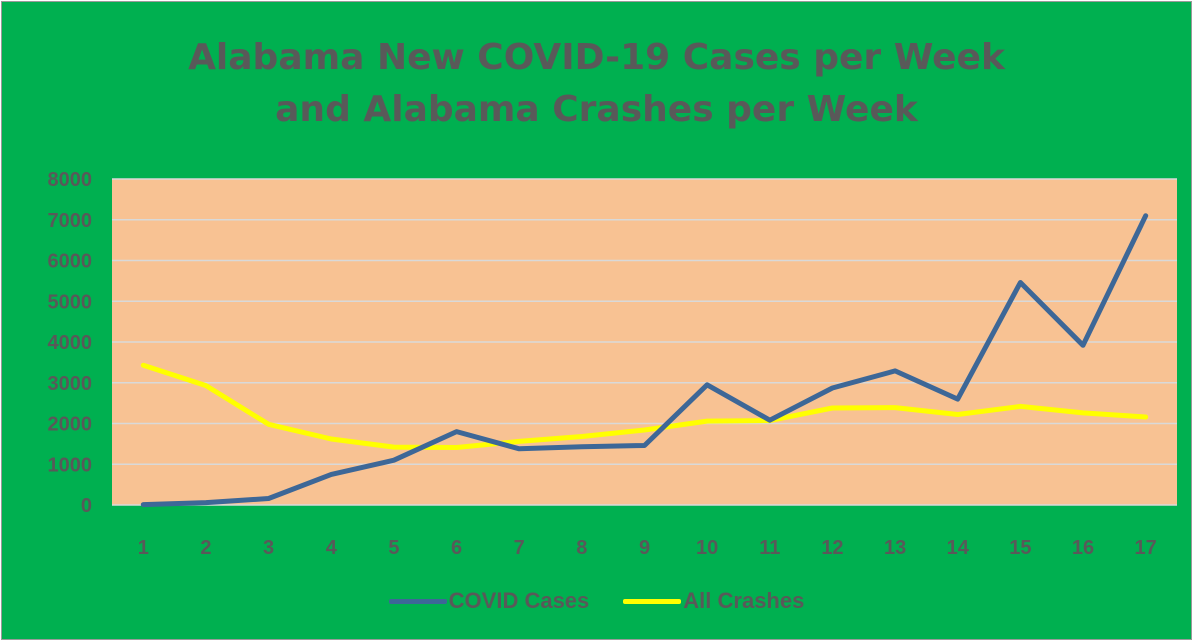 Image resolution: width=1193 pixels, height=641 pixels. I want to click on y-tick-label: 4000, so click(70, 343).